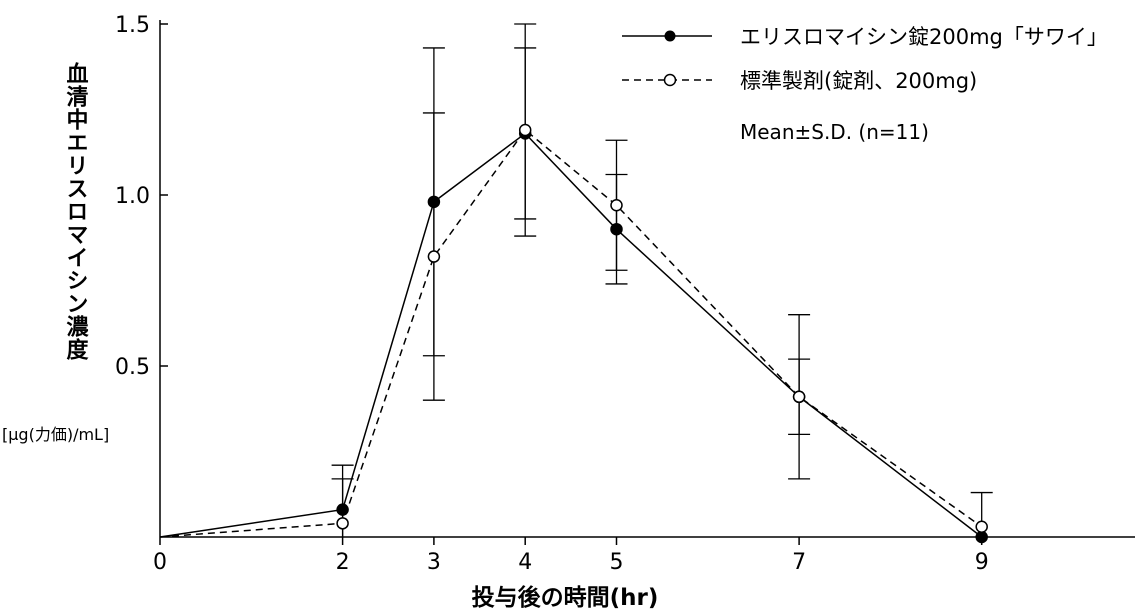 The height and width of the screenshot is (610, 1138). What do you see at coordinates (670, 80) in the screenshot?
I see `legend-marker-standard` at bounding box center [670, 80].